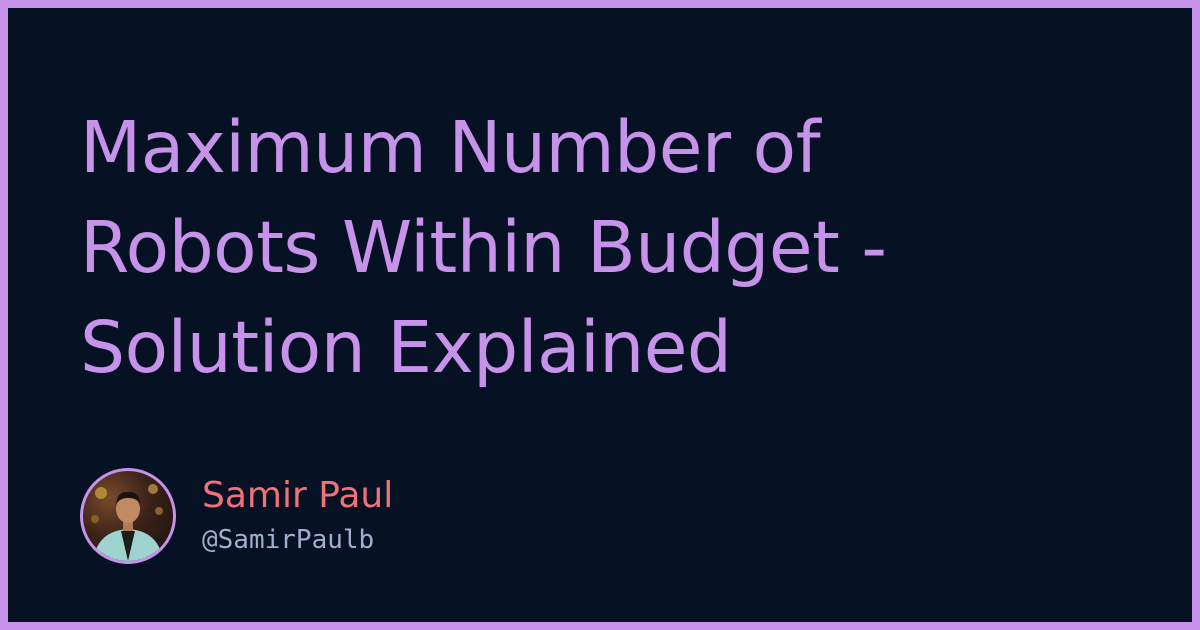  What do you see at coordinates (450, 147) in the screenshot?
I see `title-line-1: Maximum Number of` at bounding box center [450, 147].